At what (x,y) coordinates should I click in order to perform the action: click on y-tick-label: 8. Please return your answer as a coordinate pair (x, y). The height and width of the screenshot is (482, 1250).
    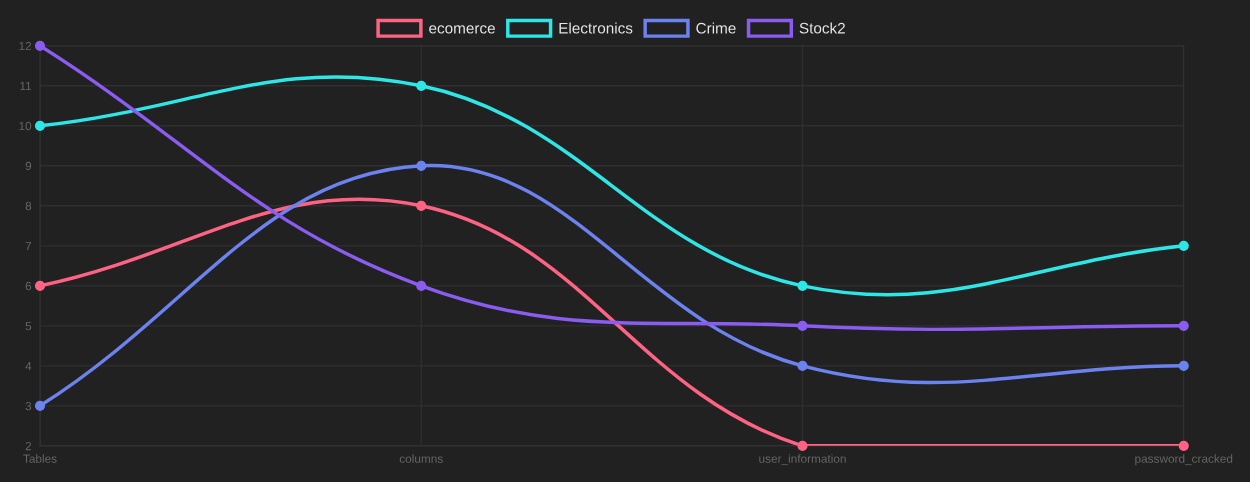
    Looking at the image, I should click on (28, 206).